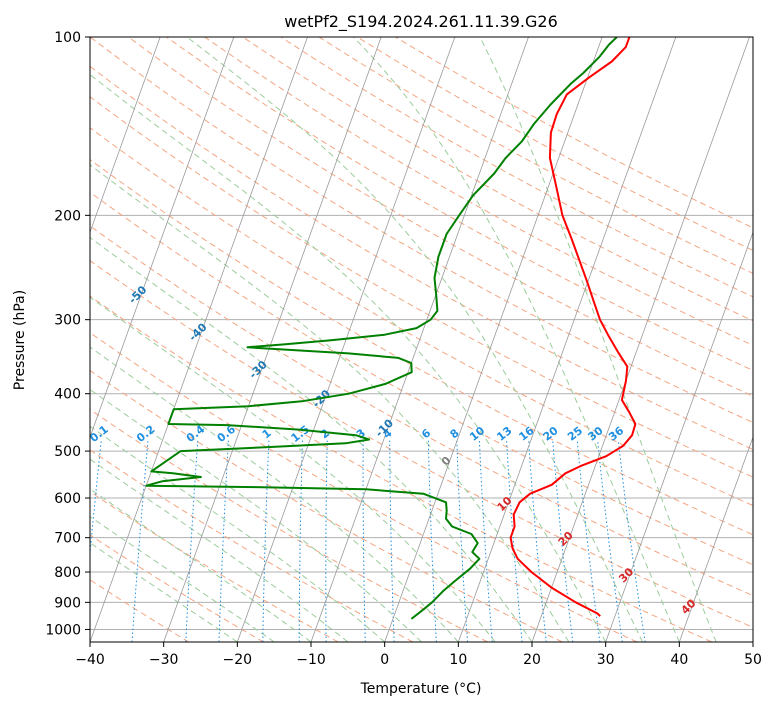 The height and width of the screenshot is (712, 775). What do you see at coordinates (67, 38) in the screenshot?
I see `y-tick-label: 100` at bounding box center [67, 38].